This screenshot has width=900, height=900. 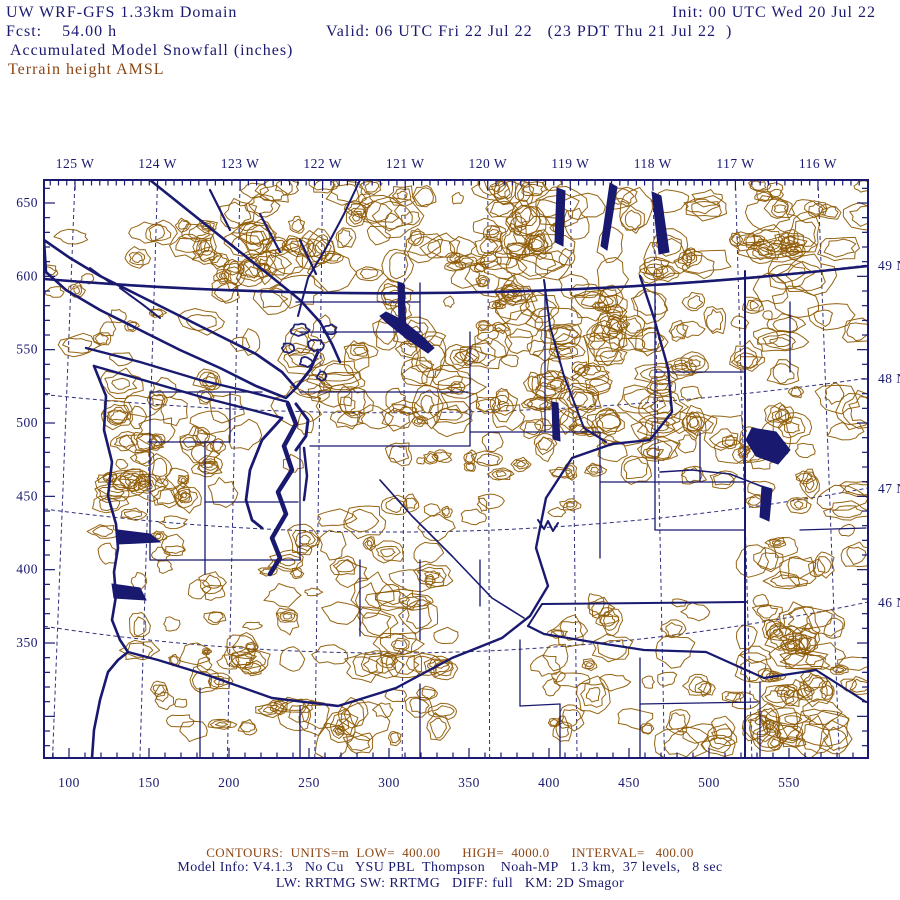 I want to click on fraser-river, so click(x=329, y=248).